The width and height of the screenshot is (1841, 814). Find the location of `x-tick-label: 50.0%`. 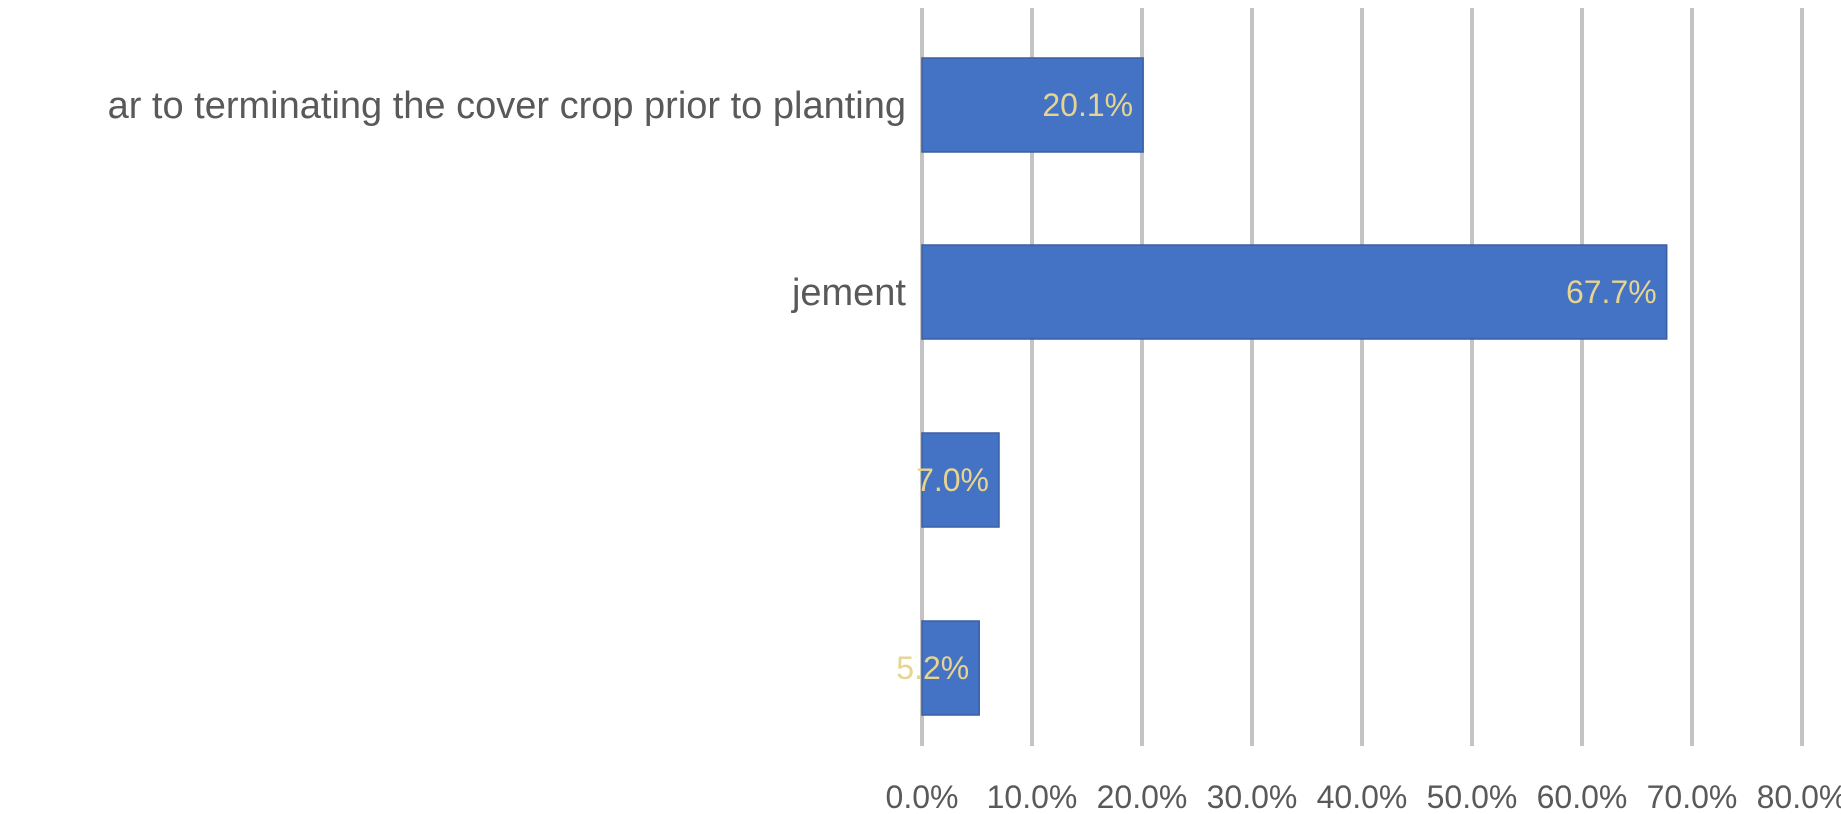

x-tick-label: 50.0% is located at coordinates (1472, 796).